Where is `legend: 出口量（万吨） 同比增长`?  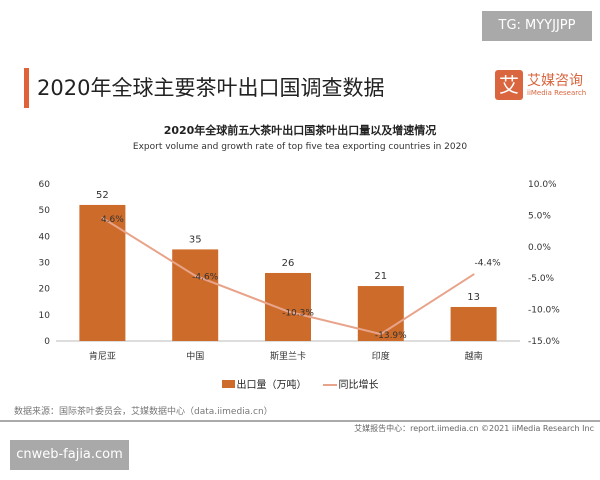
legend: 出口量（万吨） 同比增长 is located at coordinates (300, 383).